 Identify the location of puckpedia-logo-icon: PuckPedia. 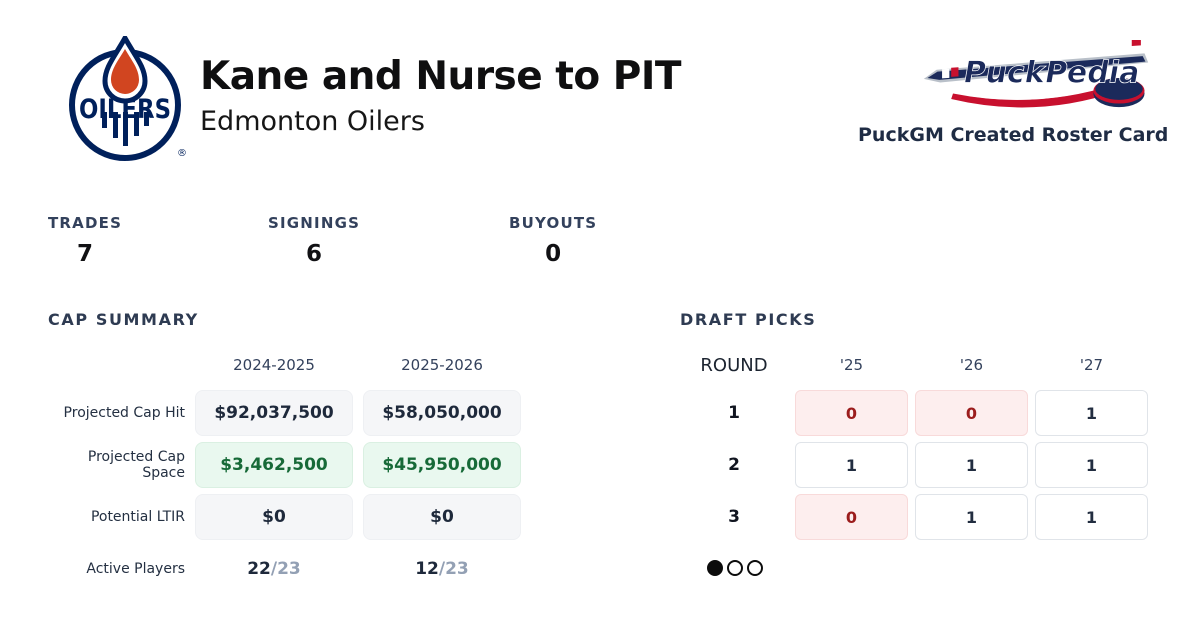
(1036, 74).